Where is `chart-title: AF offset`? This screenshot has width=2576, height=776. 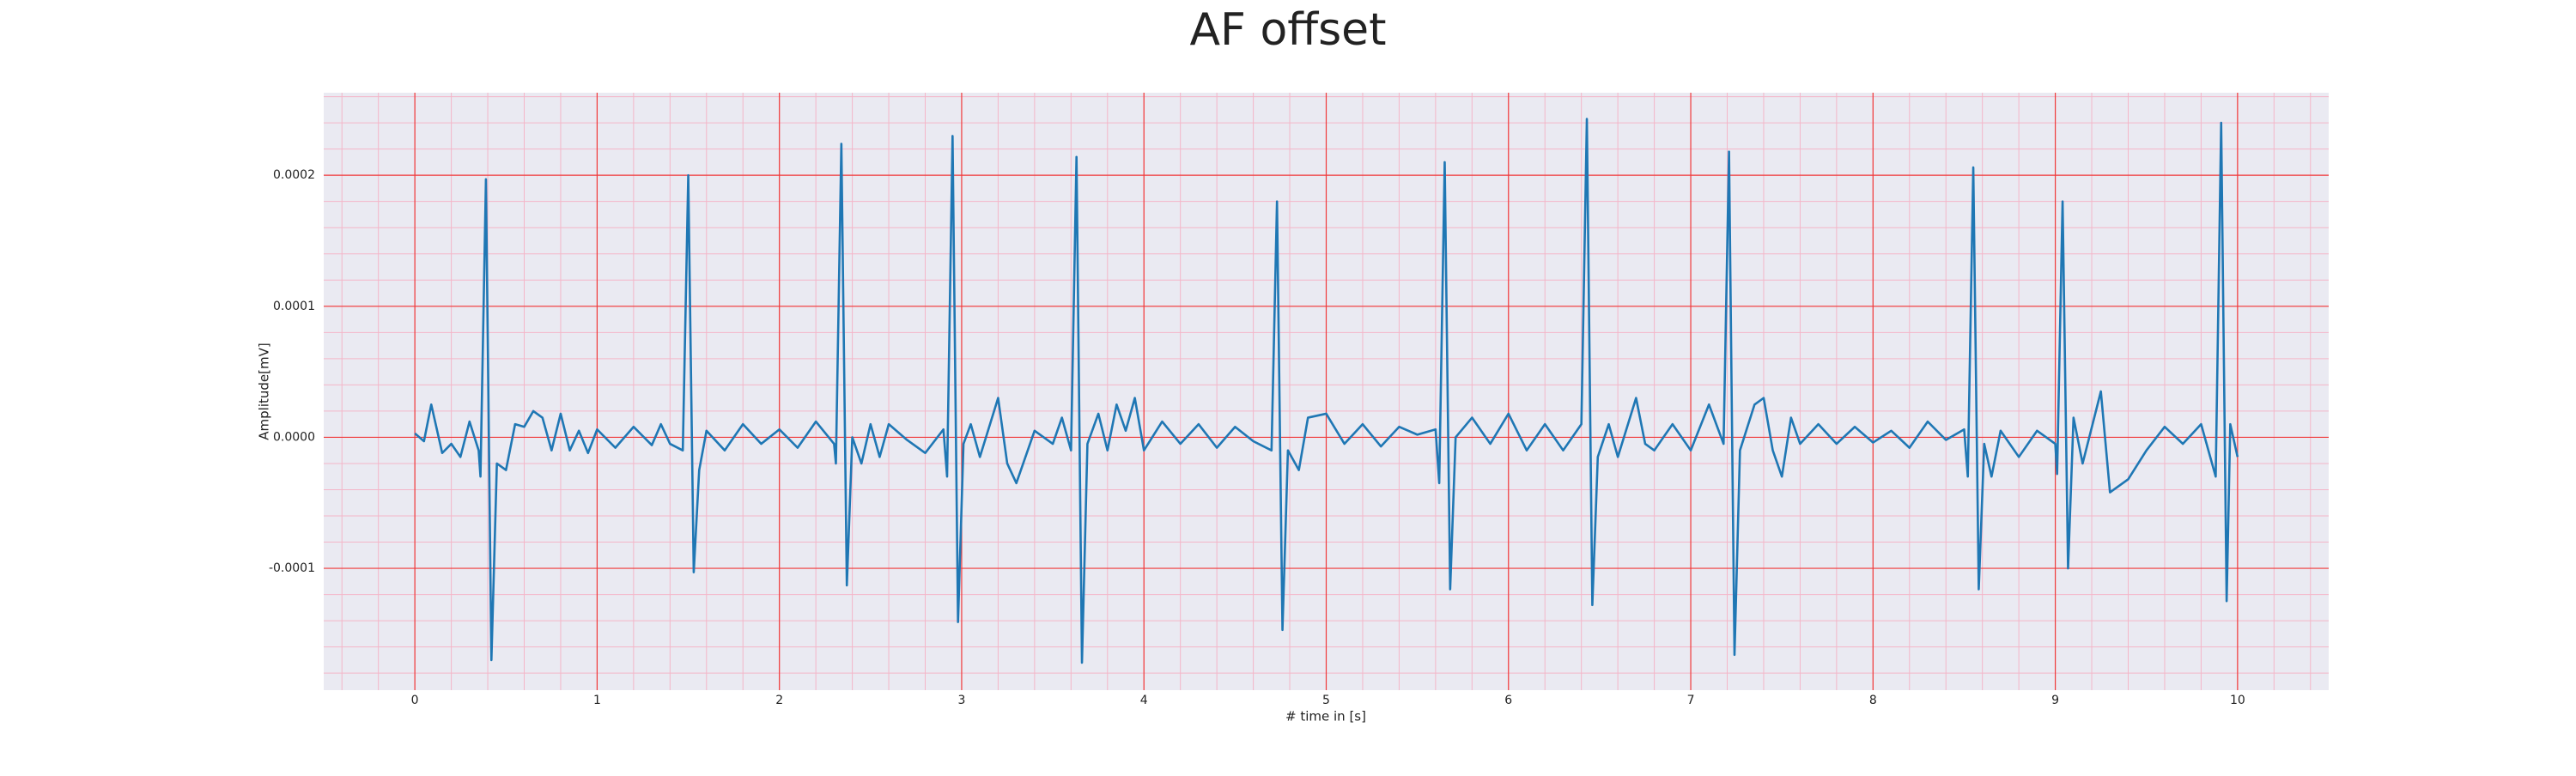 chart-title: AF offset is located at coordinates (1287, 30).